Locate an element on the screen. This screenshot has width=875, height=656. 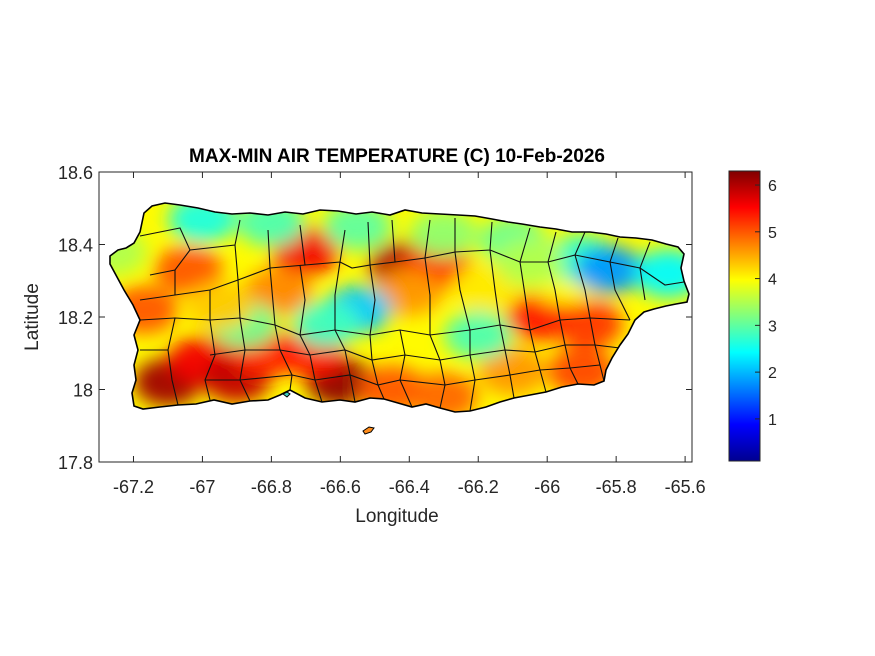
x-tick-label: -65.8 is located at coordinates (616, 487).